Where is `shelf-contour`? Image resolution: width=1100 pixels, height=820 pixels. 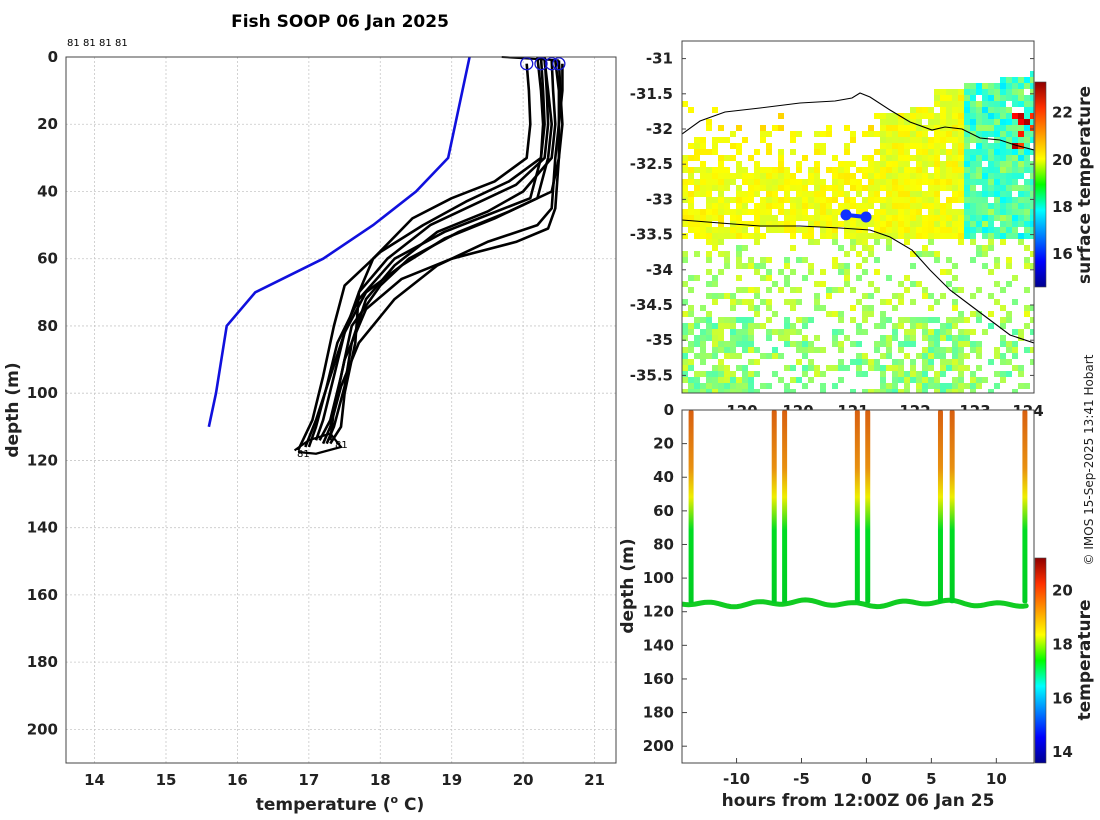 shelf-contour is located at coordinates (858, 281).